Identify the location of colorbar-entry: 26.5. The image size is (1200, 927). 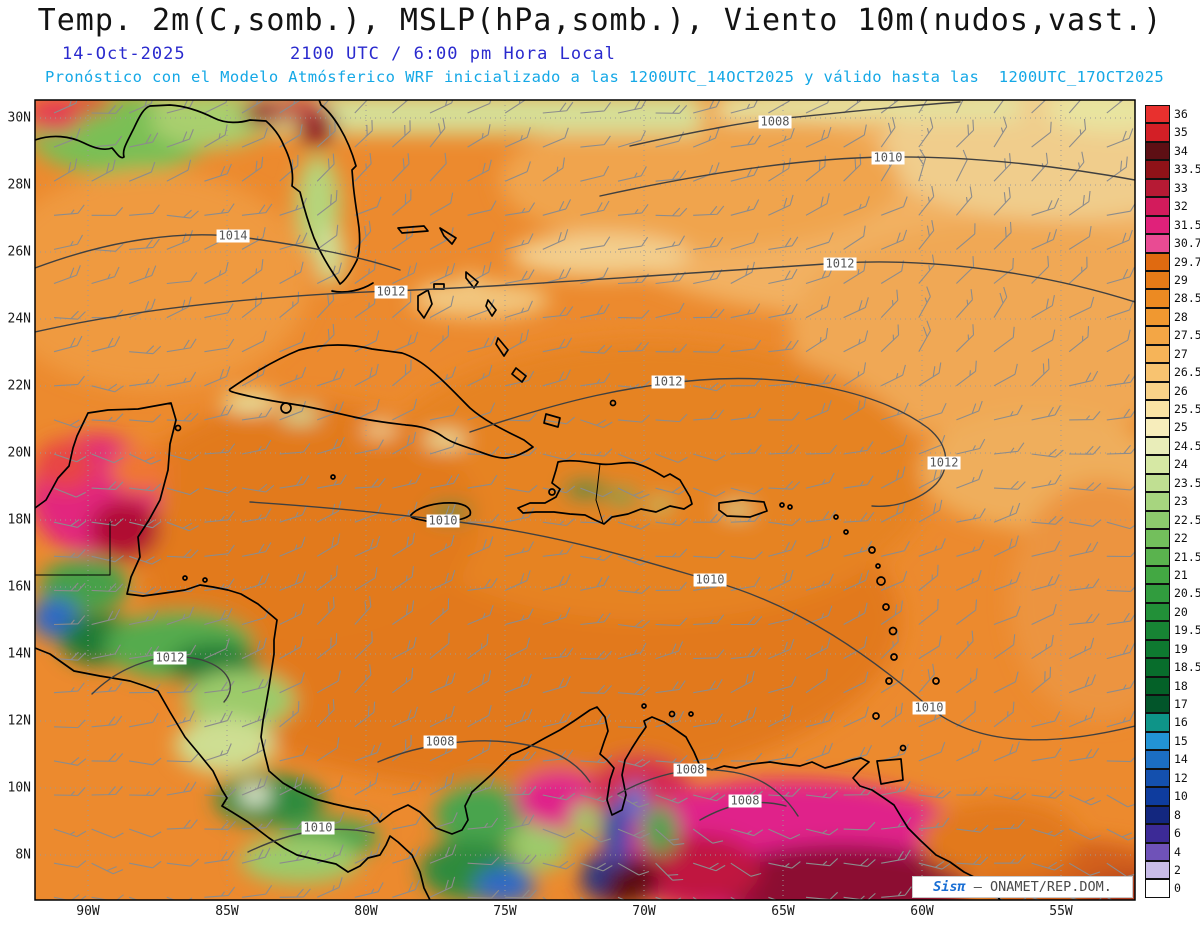
(1172, 372).